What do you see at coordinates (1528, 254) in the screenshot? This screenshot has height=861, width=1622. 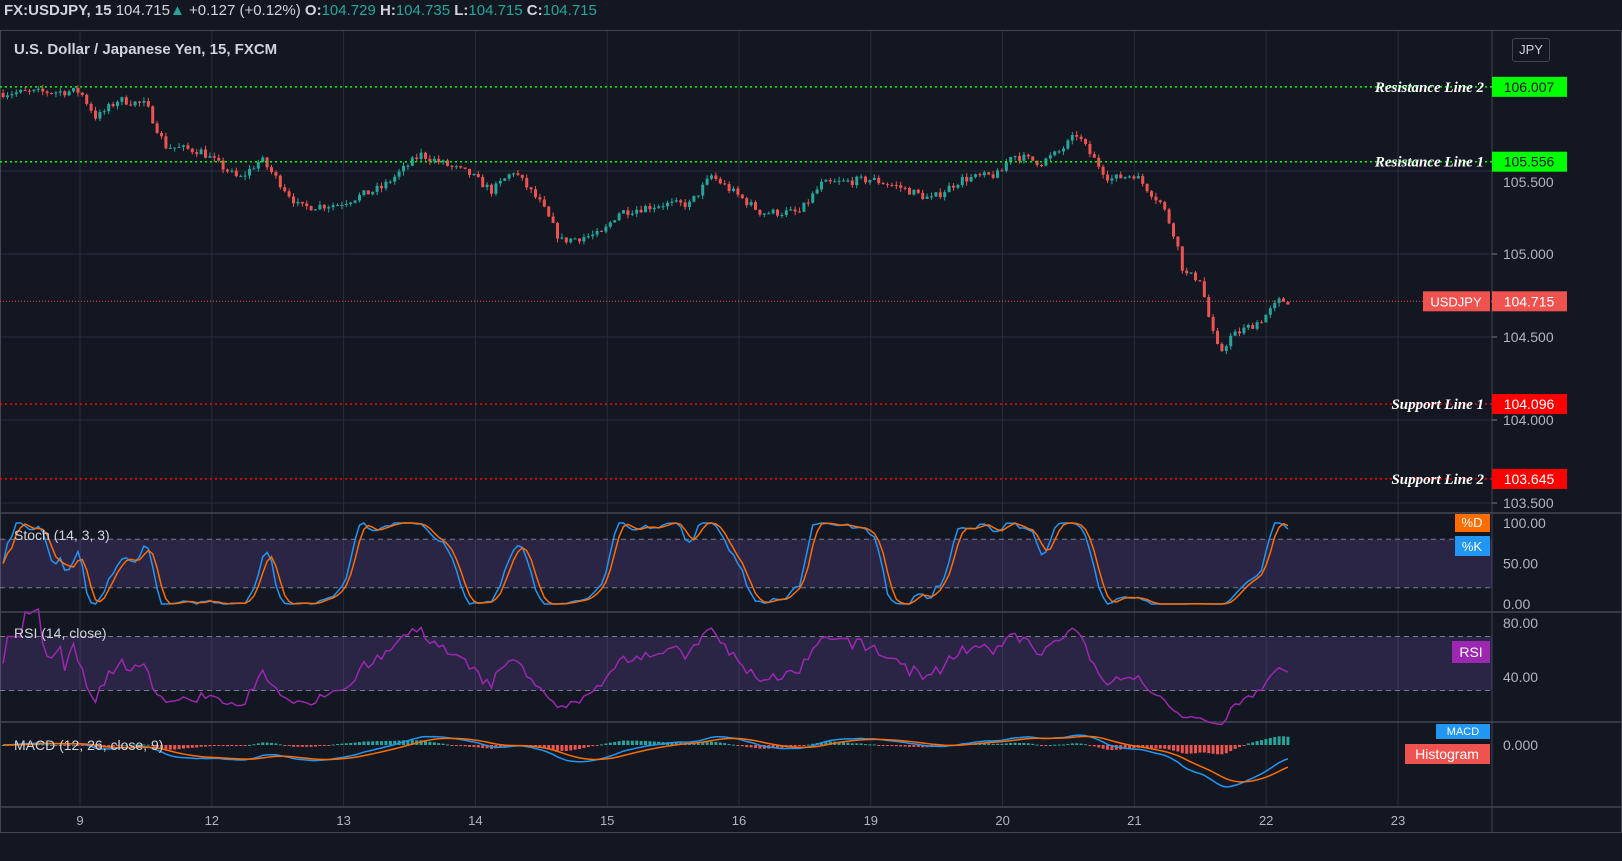 I see `price-tick-label: 105.000` at bounding box center [1528, 254].